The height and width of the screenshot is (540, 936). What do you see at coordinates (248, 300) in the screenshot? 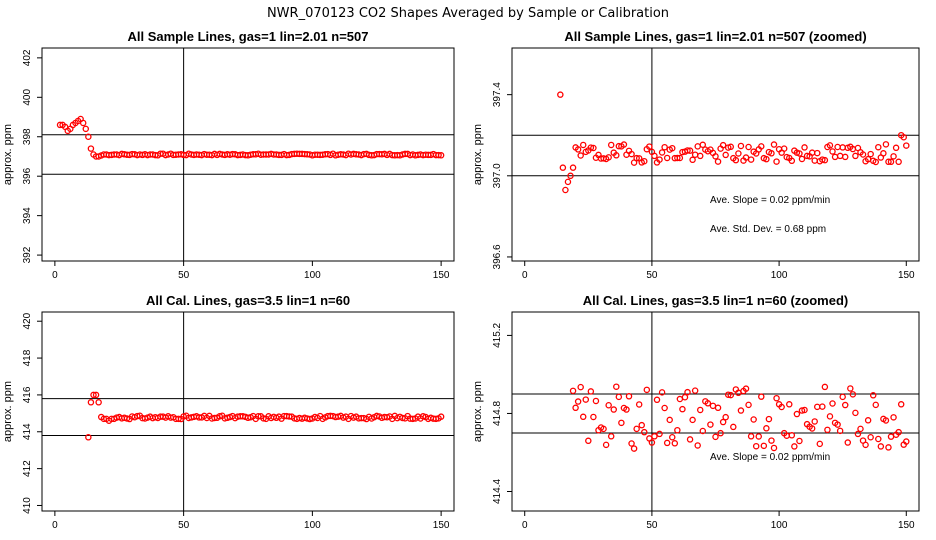
I see `panel-title: All Cal. Lines, gas=3.5 lin=1 n=60` at bounding box center [248, 300].